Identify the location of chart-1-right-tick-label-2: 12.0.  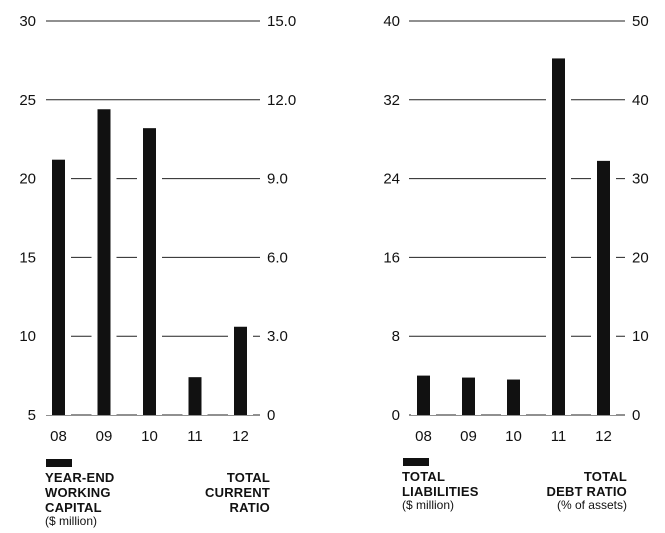
(281, 100).